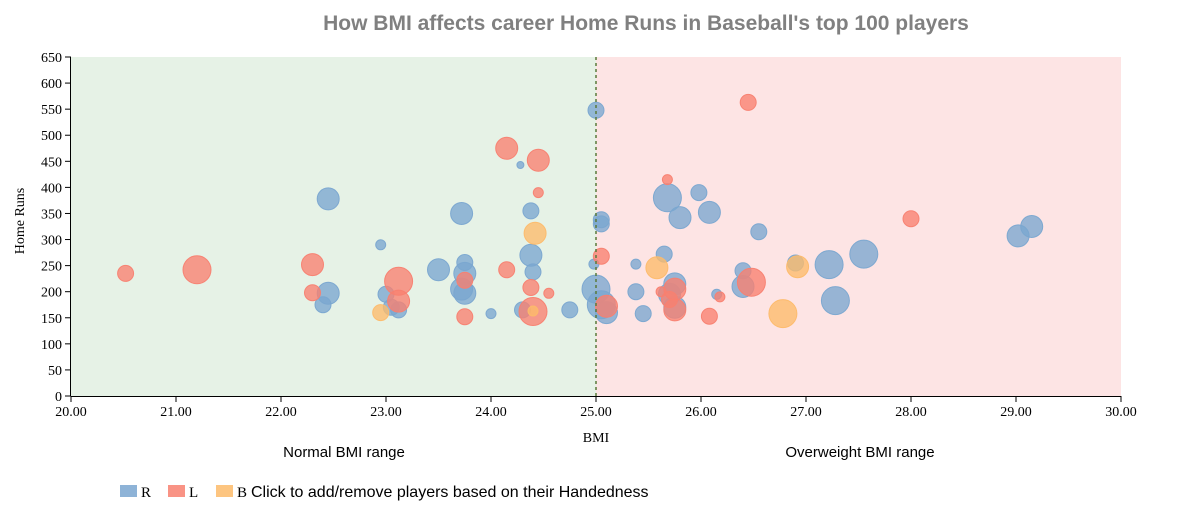  What do you see at coordinates (55, 371) in the screenshot?
I see `y-tick-label-1: 50` at bounding box center [55, 371].